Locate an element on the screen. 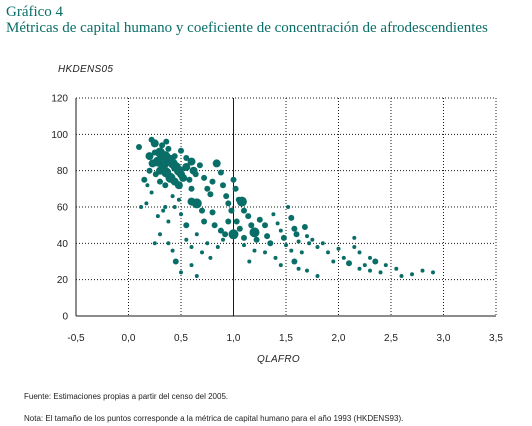 This screenshot has width=532, height=426. x-tick-label: 1,5 is located at coordinates (286, 338).